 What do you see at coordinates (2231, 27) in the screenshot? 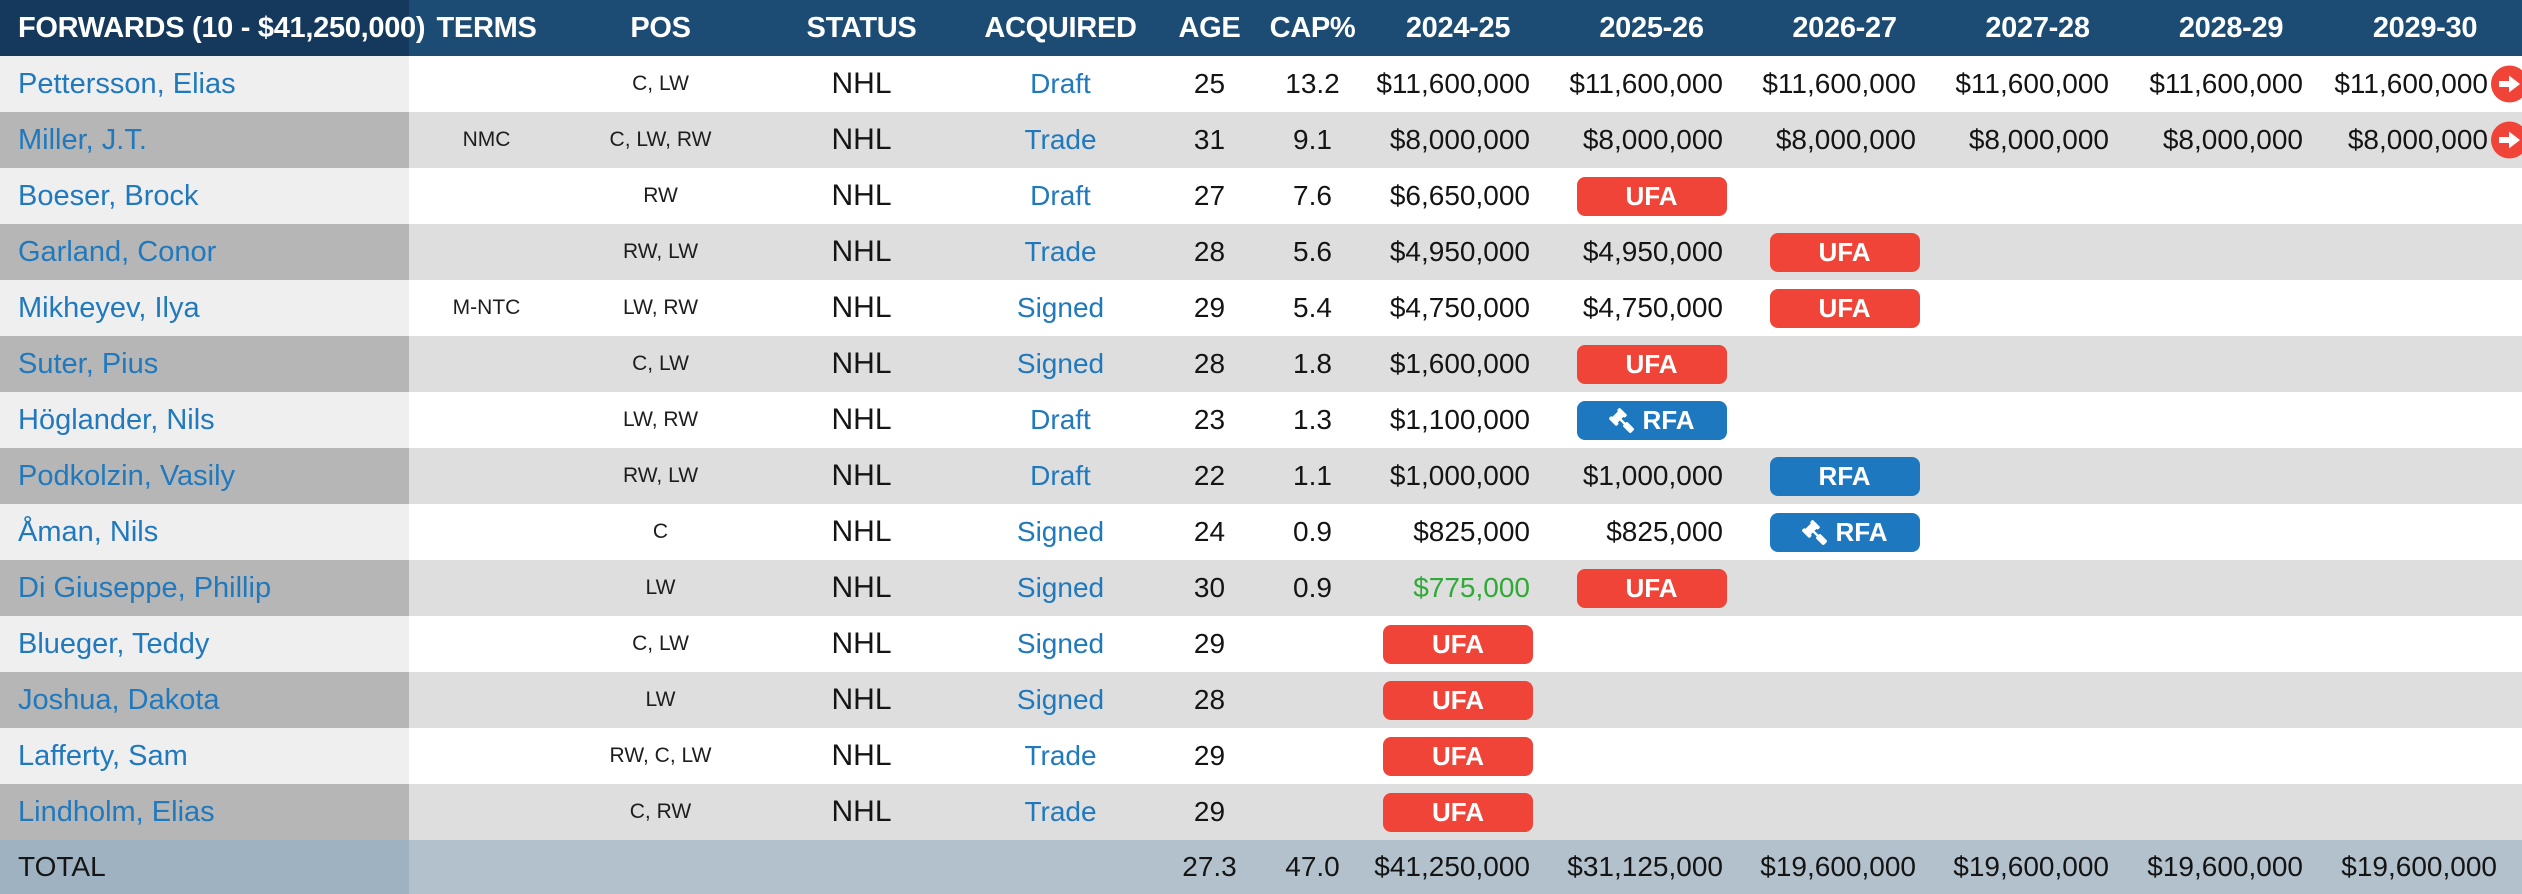
I see `column-header-2028-29: 2028-29` at bounding box center [2231, 27].